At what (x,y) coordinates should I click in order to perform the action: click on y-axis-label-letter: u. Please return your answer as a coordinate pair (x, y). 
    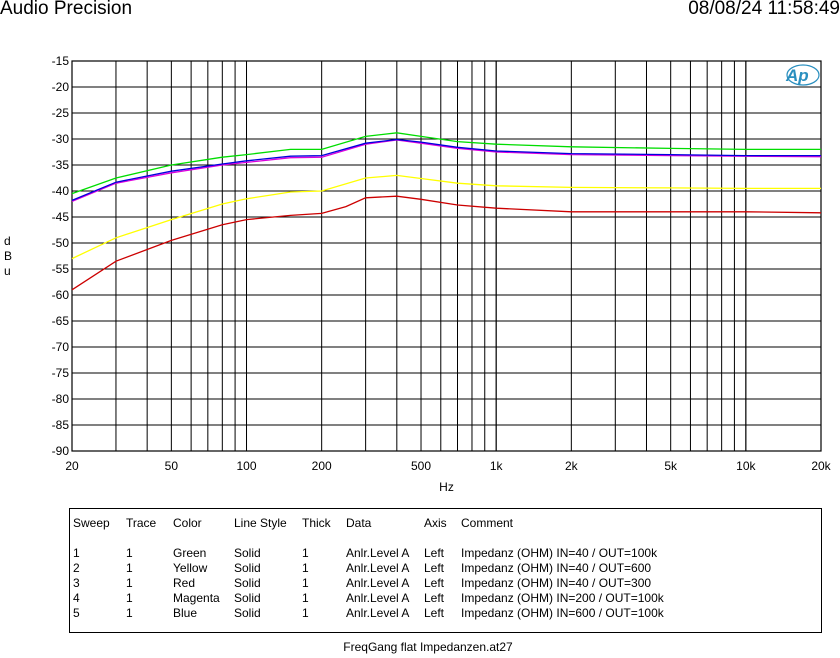
    Looking at the image, I should click on (7, 271).